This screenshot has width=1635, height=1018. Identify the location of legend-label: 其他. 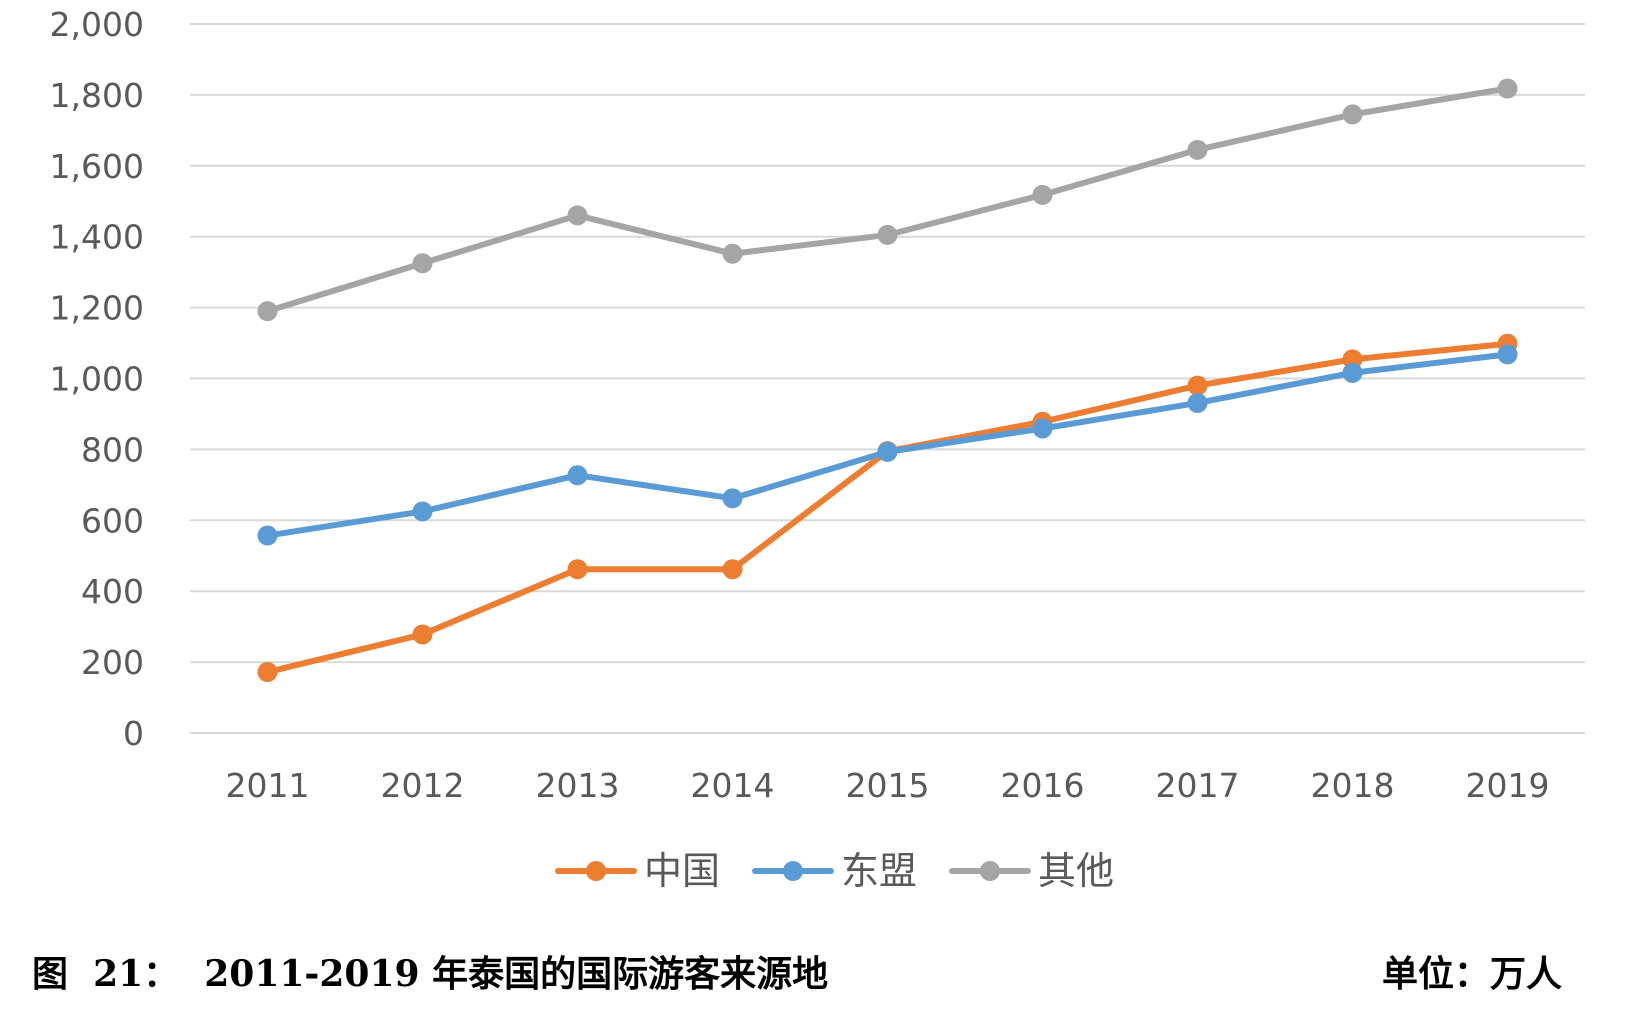
(1076, 871).